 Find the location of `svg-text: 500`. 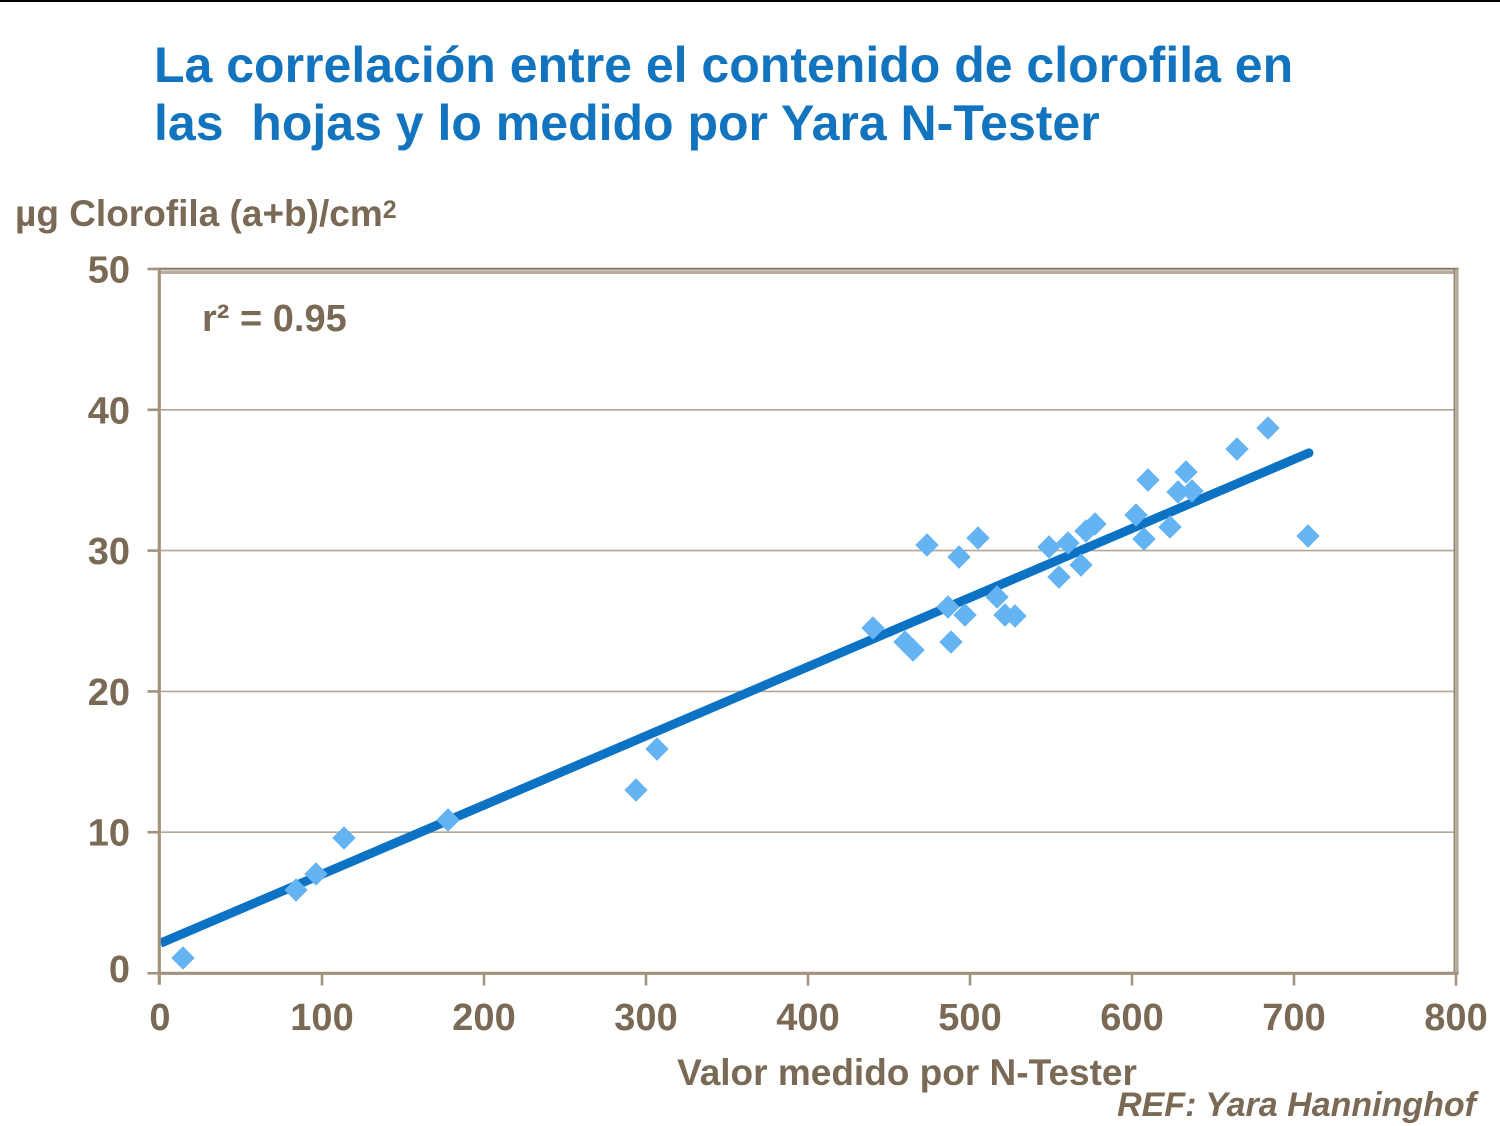

svg-text: 500 is located at coordinates (969, 1018).